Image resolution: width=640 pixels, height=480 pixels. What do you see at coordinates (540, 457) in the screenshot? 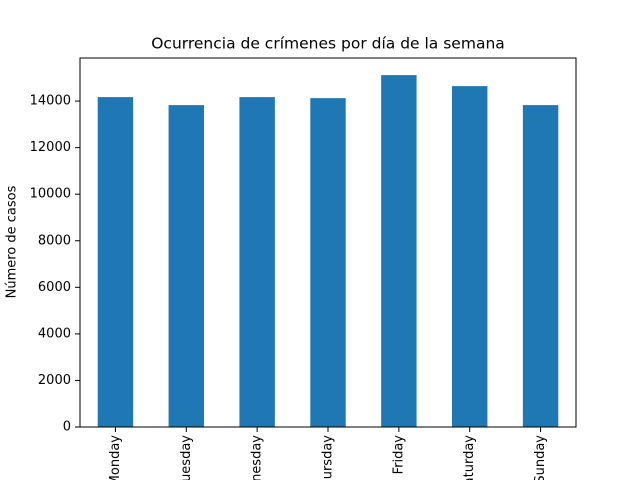
I see `x-tick-label: Sunday` at bounding box center [540, 457].